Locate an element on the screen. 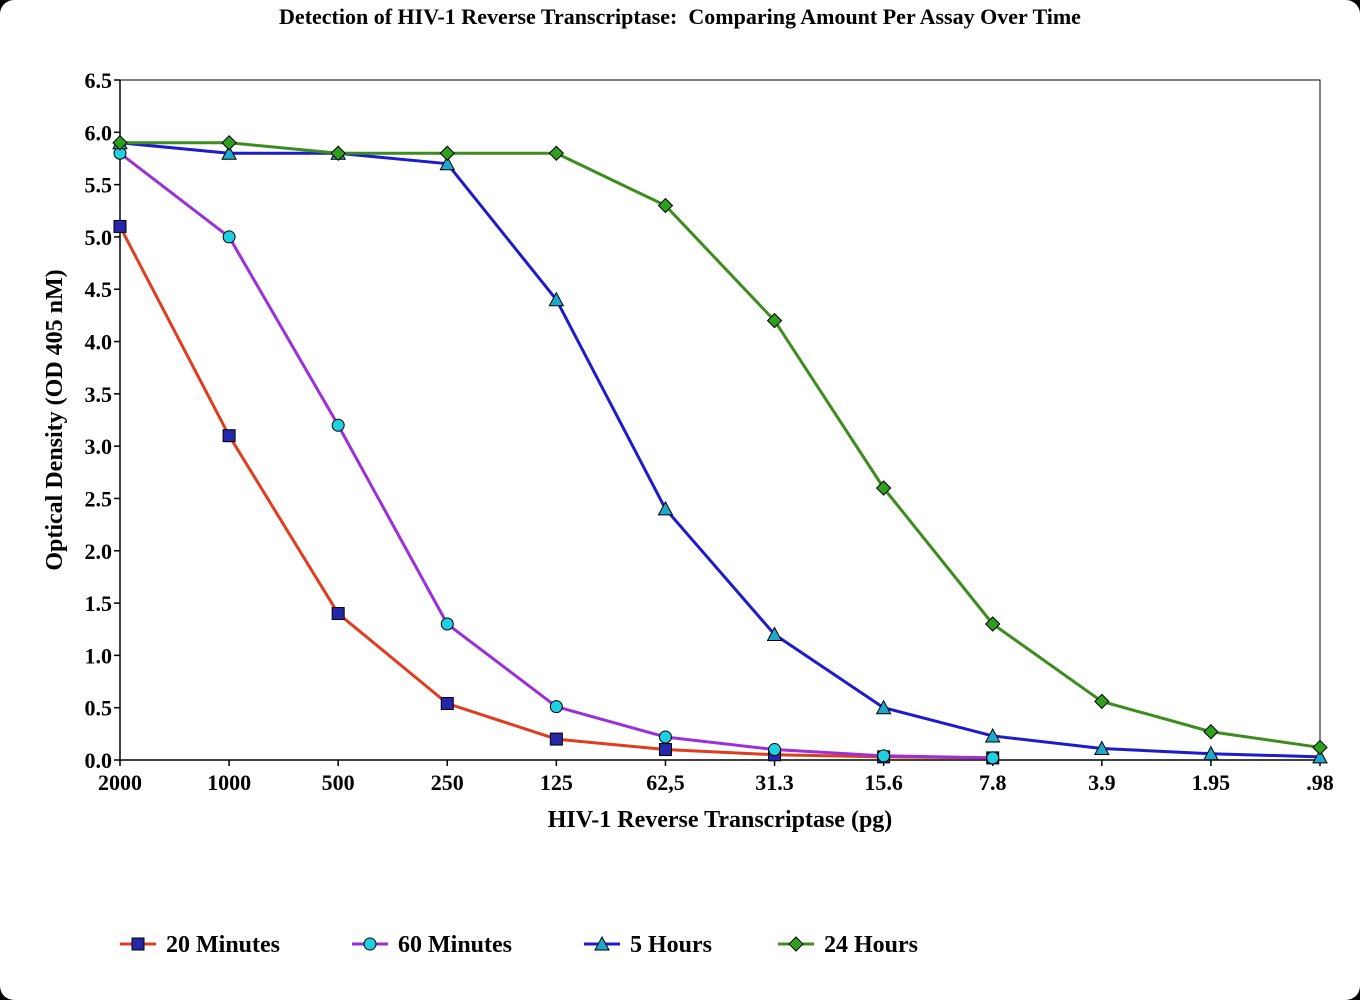 The width and height of the screenshot is (1360, 1000). legend-item: 24 Hours is located at coordinates (848, 945).